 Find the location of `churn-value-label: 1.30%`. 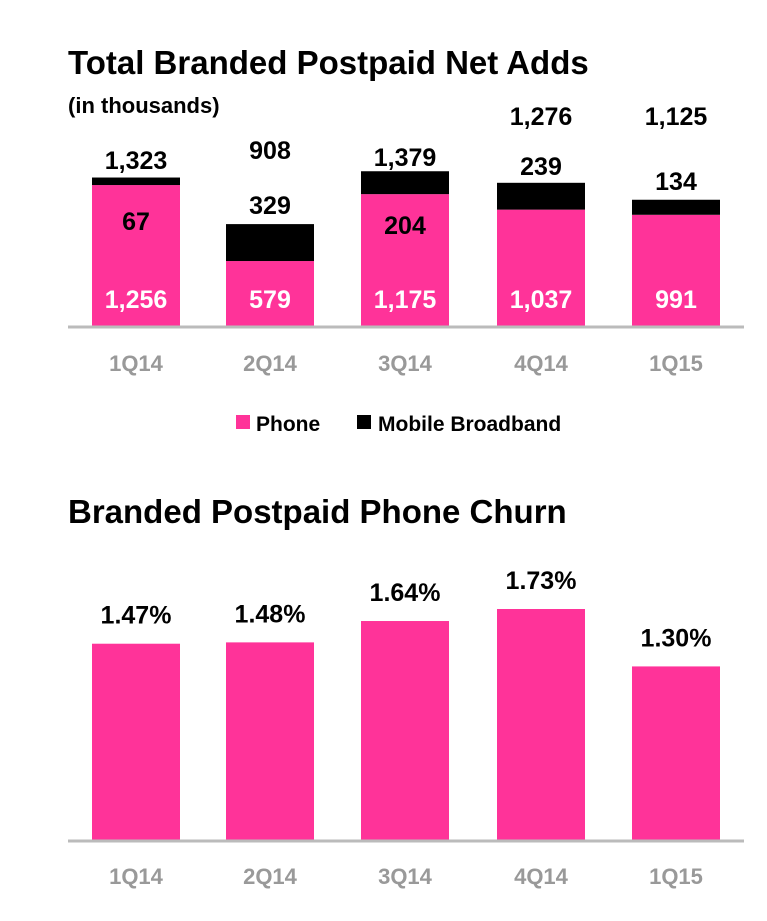

churn-value-label: 1.30% is located at coordinates (676, 638).